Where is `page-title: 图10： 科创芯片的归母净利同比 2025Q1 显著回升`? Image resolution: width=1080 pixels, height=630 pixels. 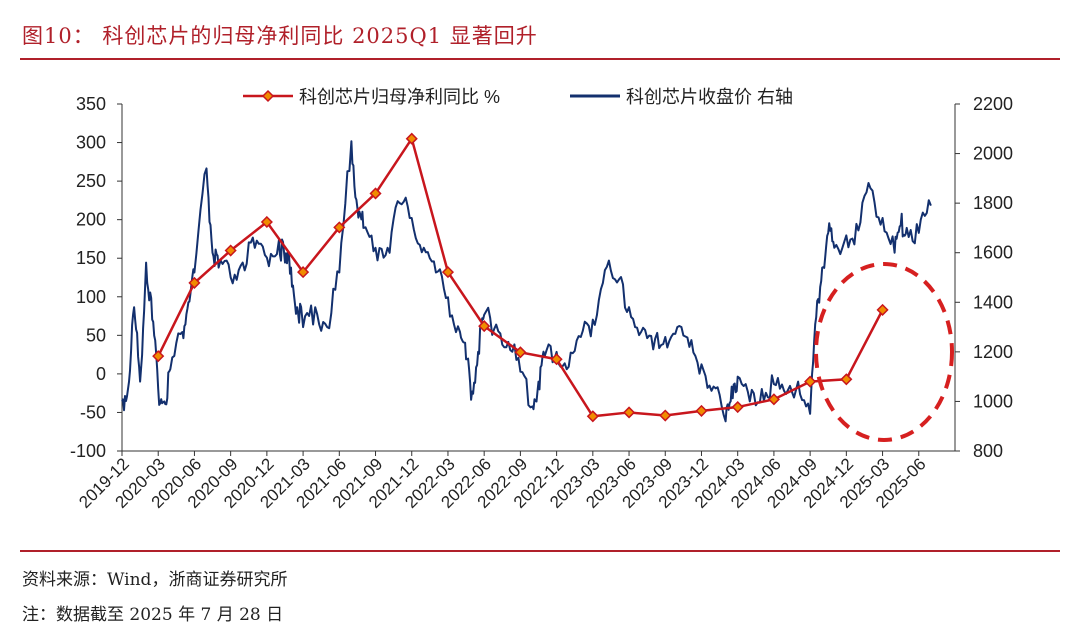
page-title: 图10： 科创芯片的归母净利同比 2025Q1 显著回升 is located at coordinates (280, 36).